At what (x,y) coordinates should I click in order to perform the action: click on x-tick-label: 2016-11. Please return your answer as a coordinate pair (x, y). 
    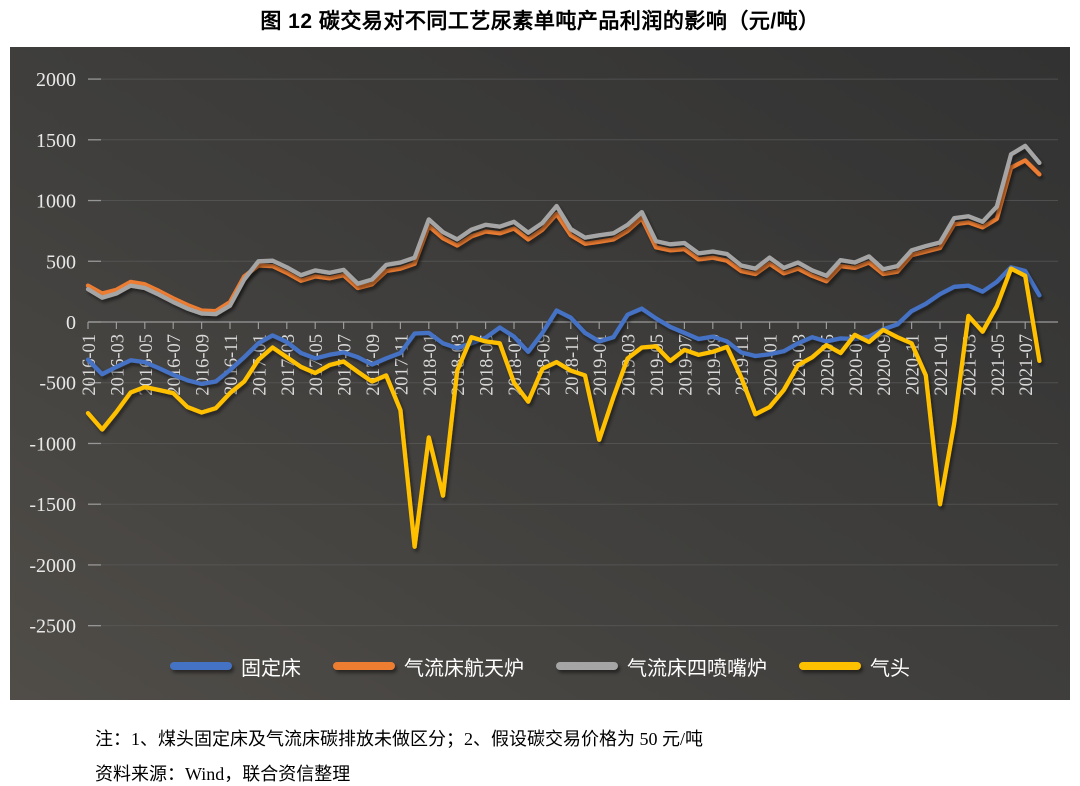
    Looking at the image, I should click on (232, 364).